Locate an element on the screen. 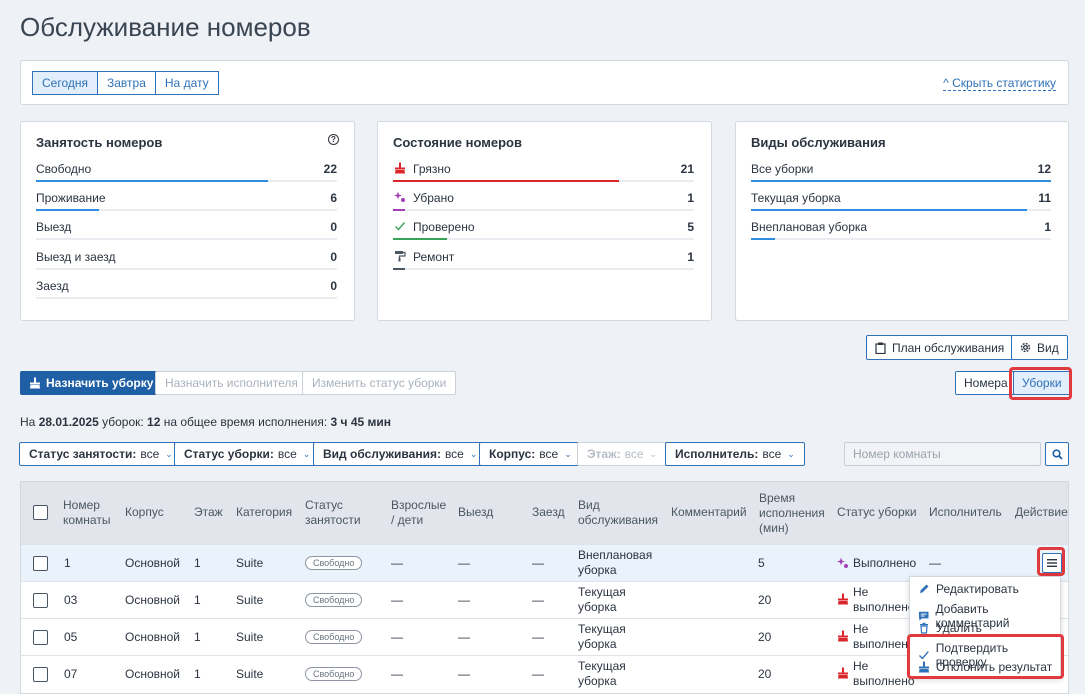  menu-label: Удалить is located at coordinates (959, 628).